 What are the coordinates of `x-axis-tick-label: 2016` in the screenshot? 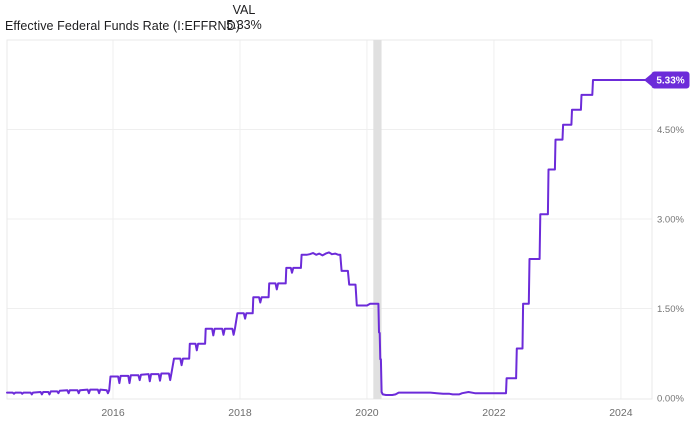 It's located at (113, 413).